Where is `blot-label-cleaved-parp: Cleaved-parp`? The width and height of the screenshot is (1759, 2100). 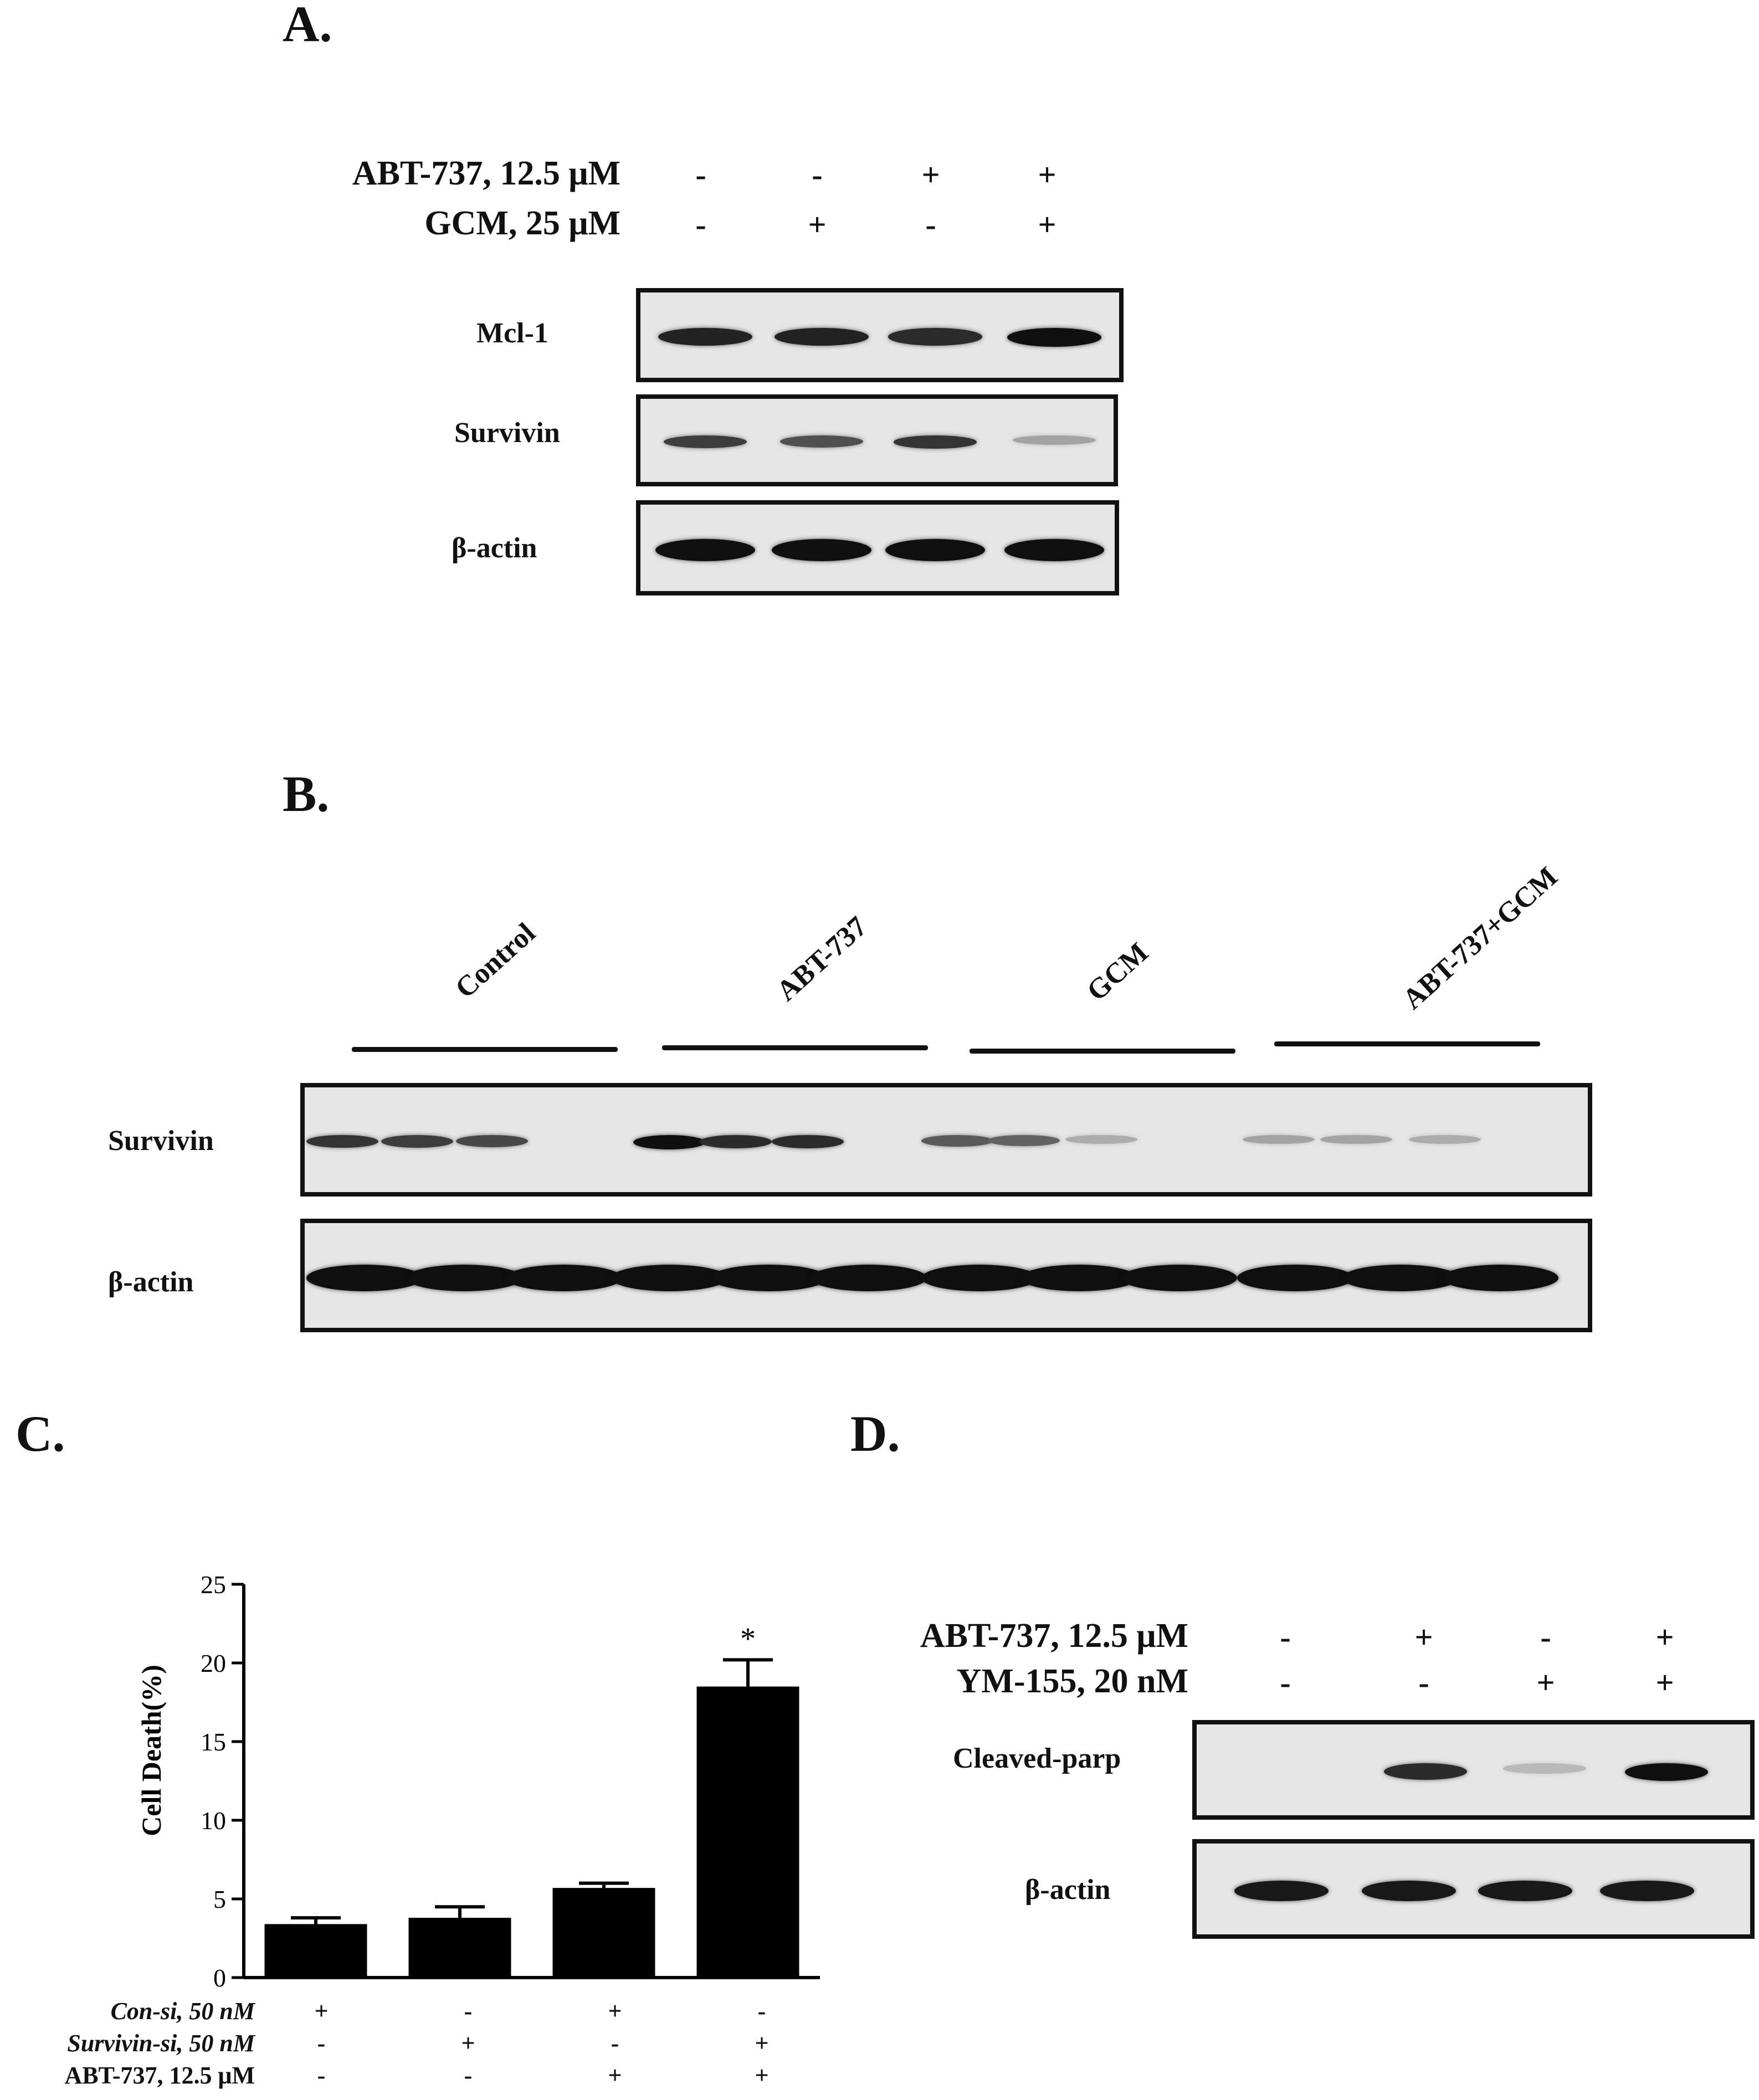 blot-label-cleaved-parp: Cleaved-parp is located at coordinates (1037, 1759).